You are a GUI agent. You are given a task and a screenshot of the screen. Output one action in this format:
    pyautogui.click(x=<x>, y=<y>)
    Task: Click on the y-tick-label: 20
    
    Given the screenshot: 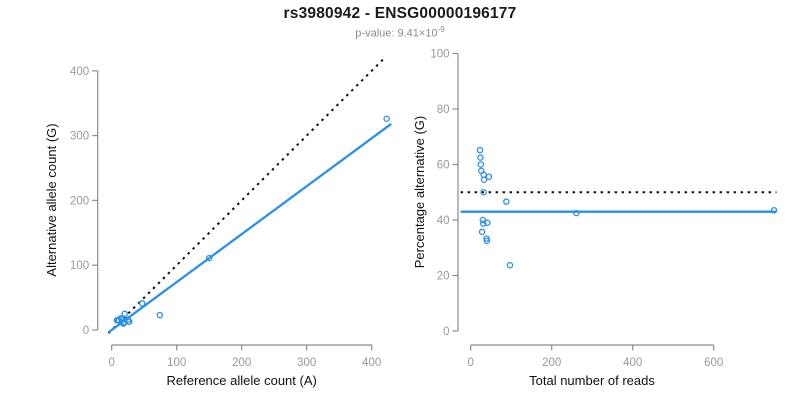 What is the action you would take?
    pyautogui.click(x=443, y=277)
    